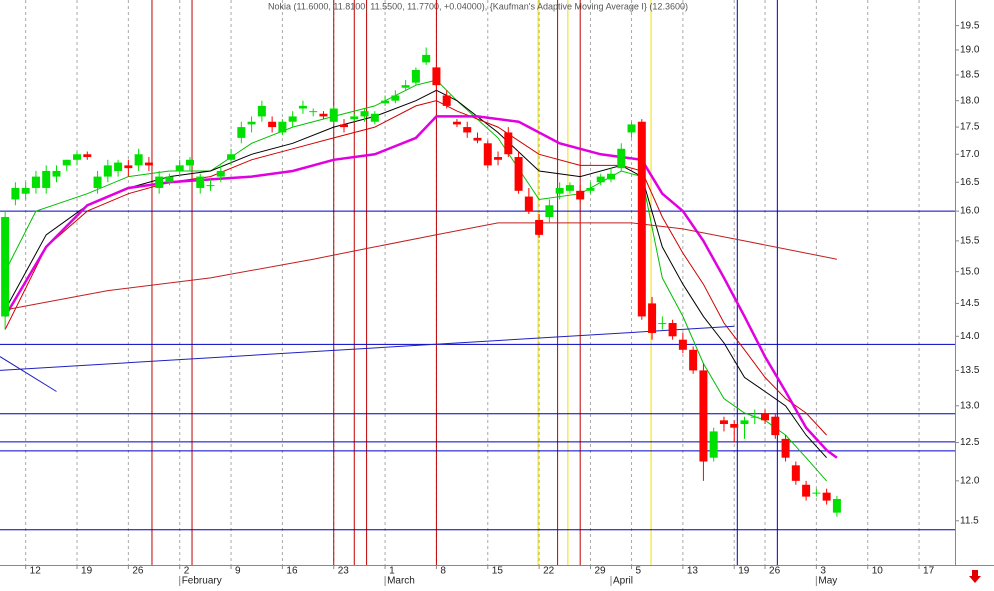 Image resolution: width=994 pixels, height=591 pixels. Describe the element at coordinates (600, 571) in the screenshot. I see `x-tick-label: 29` at that location.